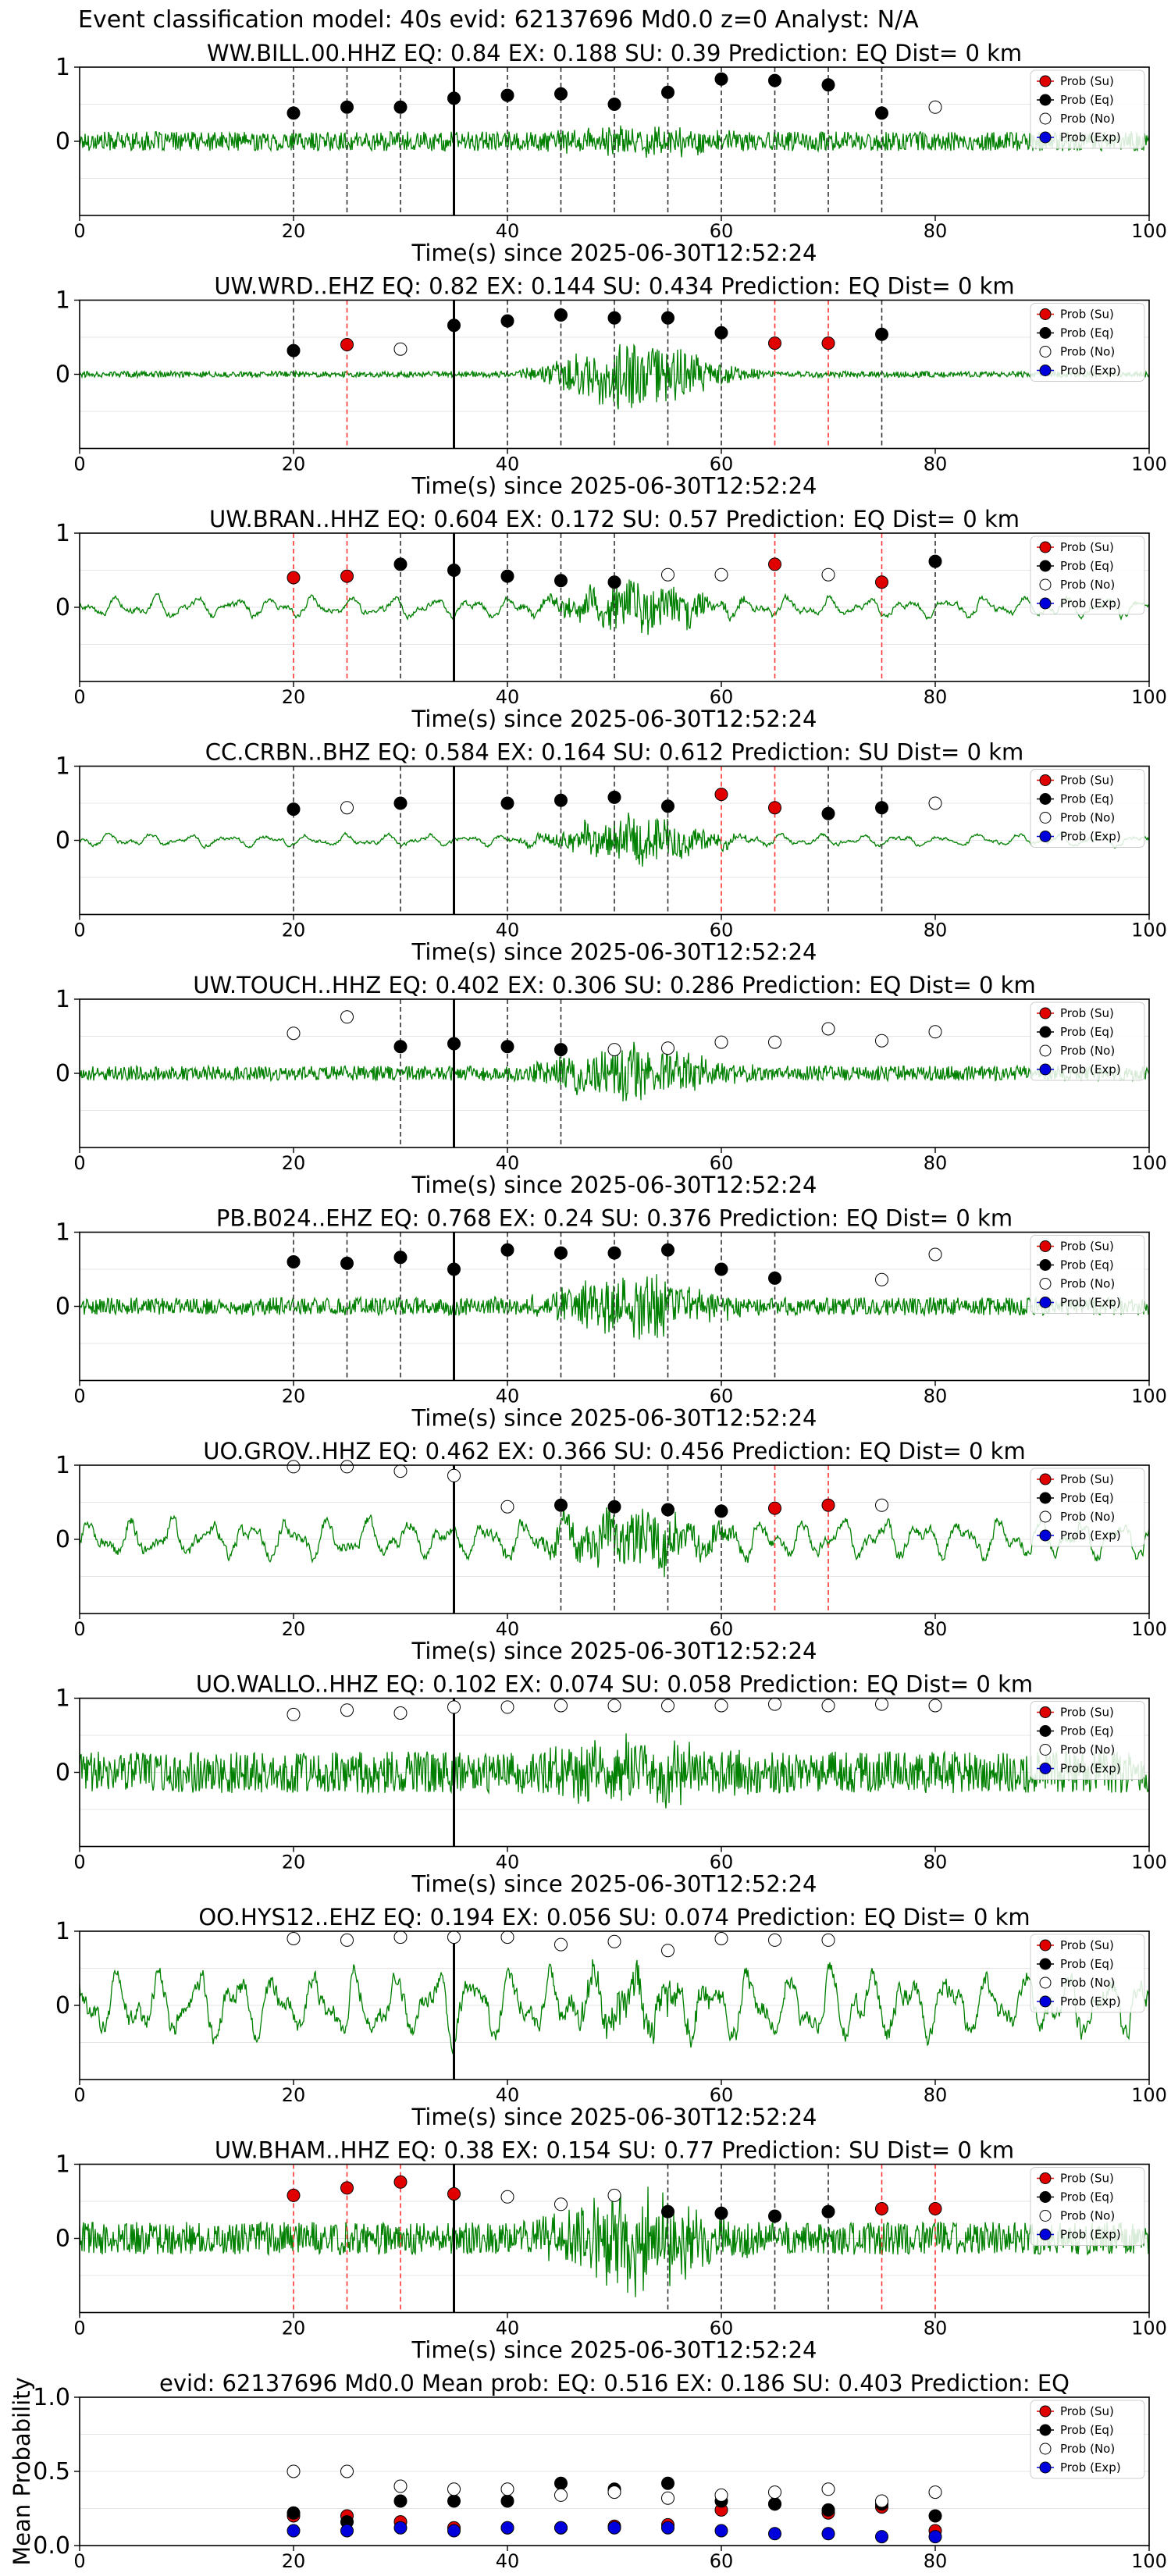 The height and width of the screenshot is (2576, 1171). What do you see at coordinates (51, 2471) in the screenshot?
I see `y-tick-label: 0.5` at bounding box center [51, 2471].